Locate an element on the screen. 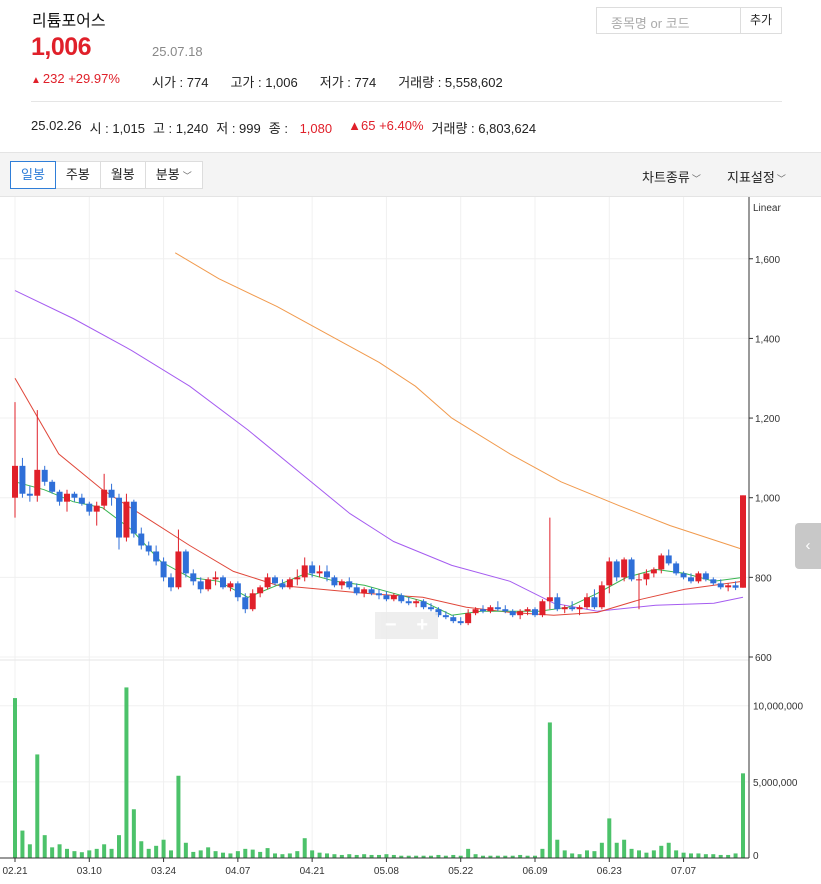  volume-tick-label: 0 is located at coordinates (756, 856).